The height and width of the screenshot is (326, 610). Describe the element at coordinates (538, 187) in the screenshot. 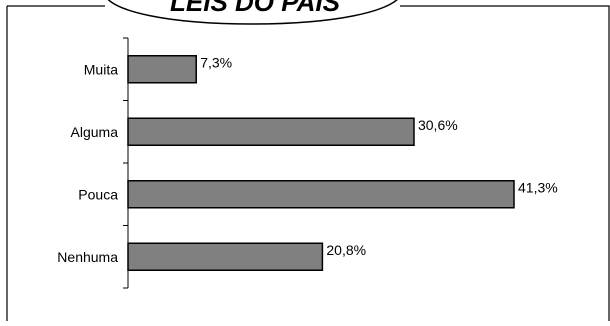

I see `data-label: 41,3%` at that location.